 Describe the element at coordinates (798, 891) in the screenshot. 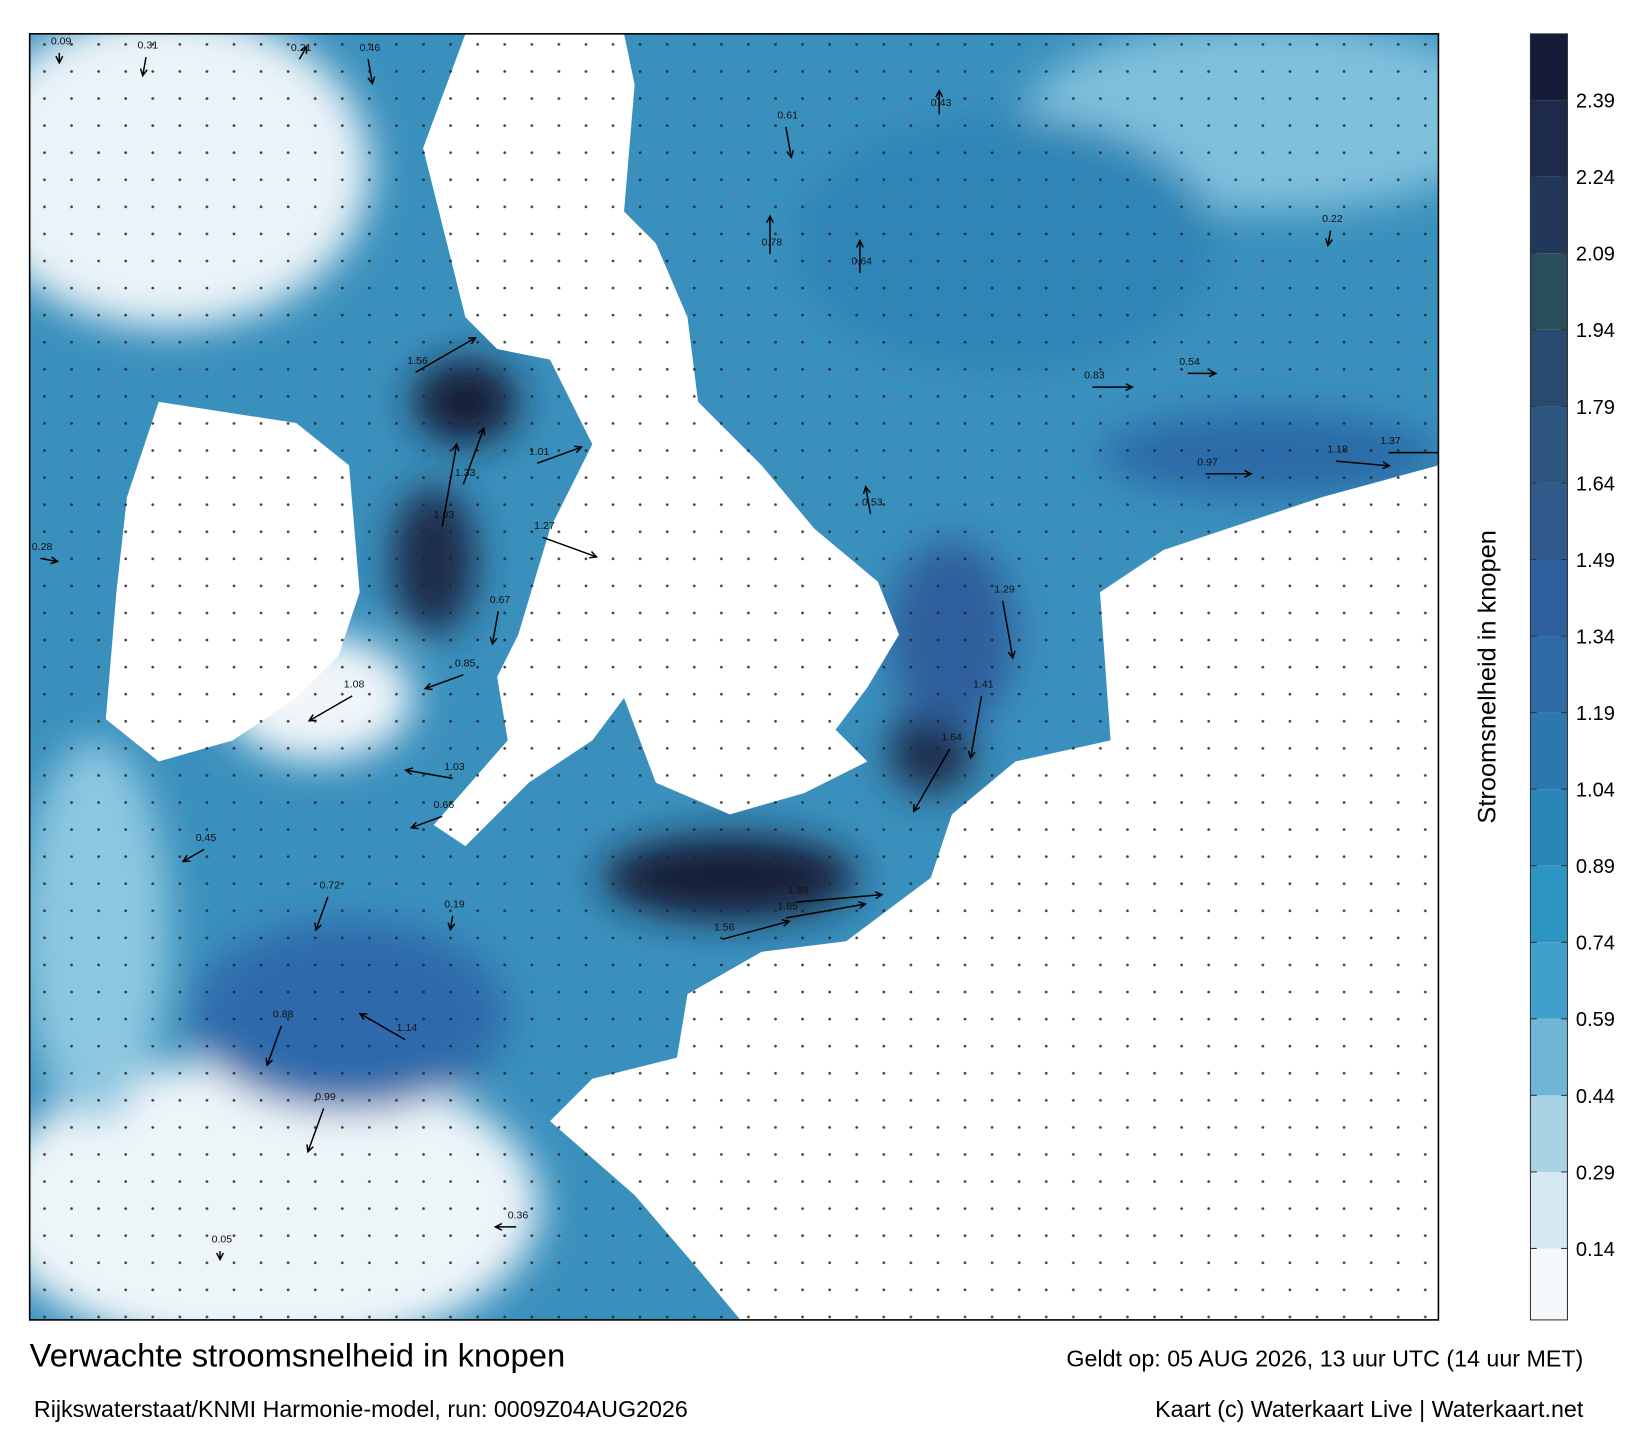

I see `speed-label: 1.98` at that location.